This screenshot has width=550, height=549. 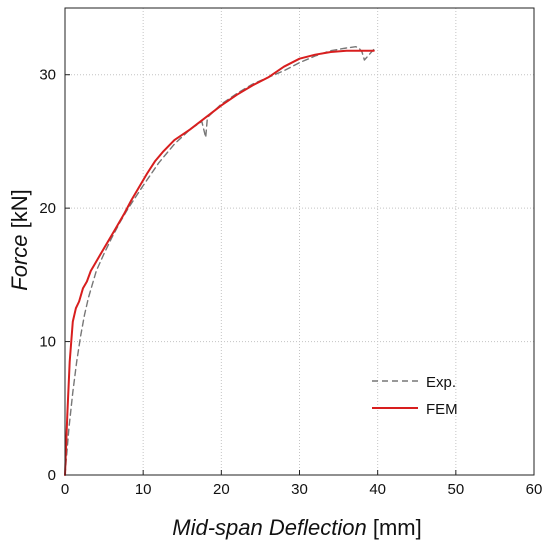 I want to click on legend-label-exp: Exp., so click(x=441, y=382).